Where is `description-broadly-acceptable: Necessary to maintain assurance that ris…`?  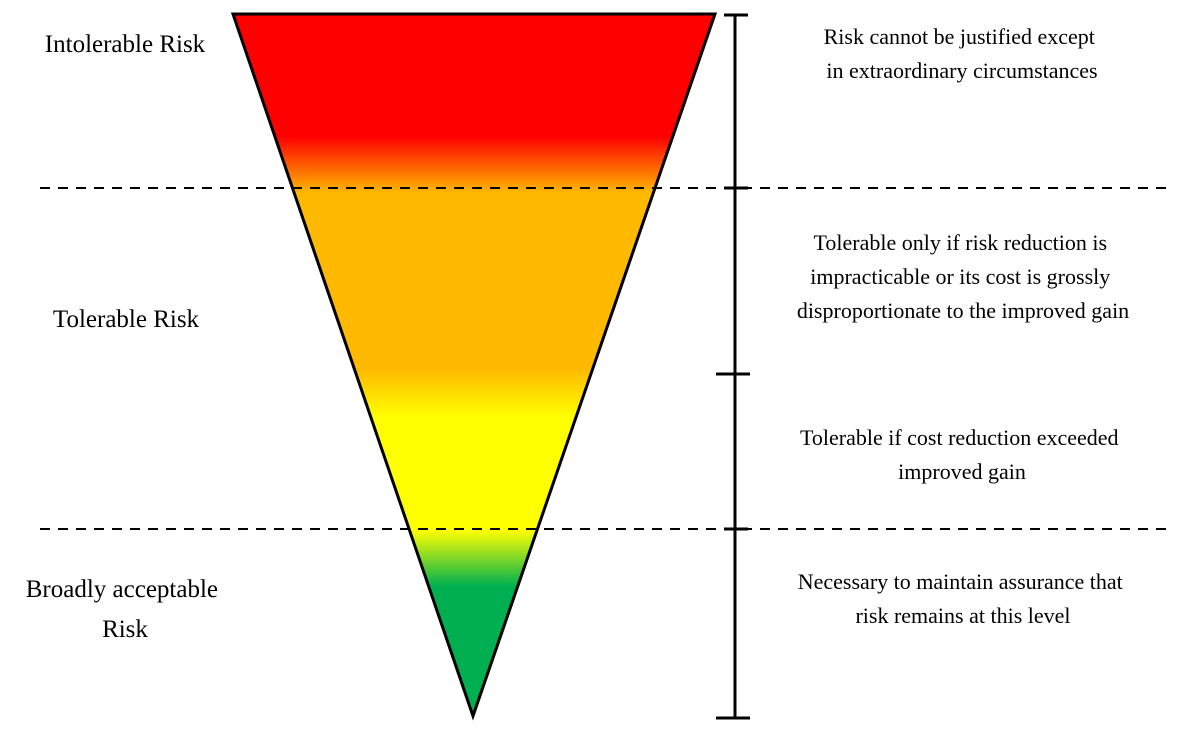 description-broadly-acceptable: Necessary to maintain assurance that ris… is located at coordinates (963, 598).